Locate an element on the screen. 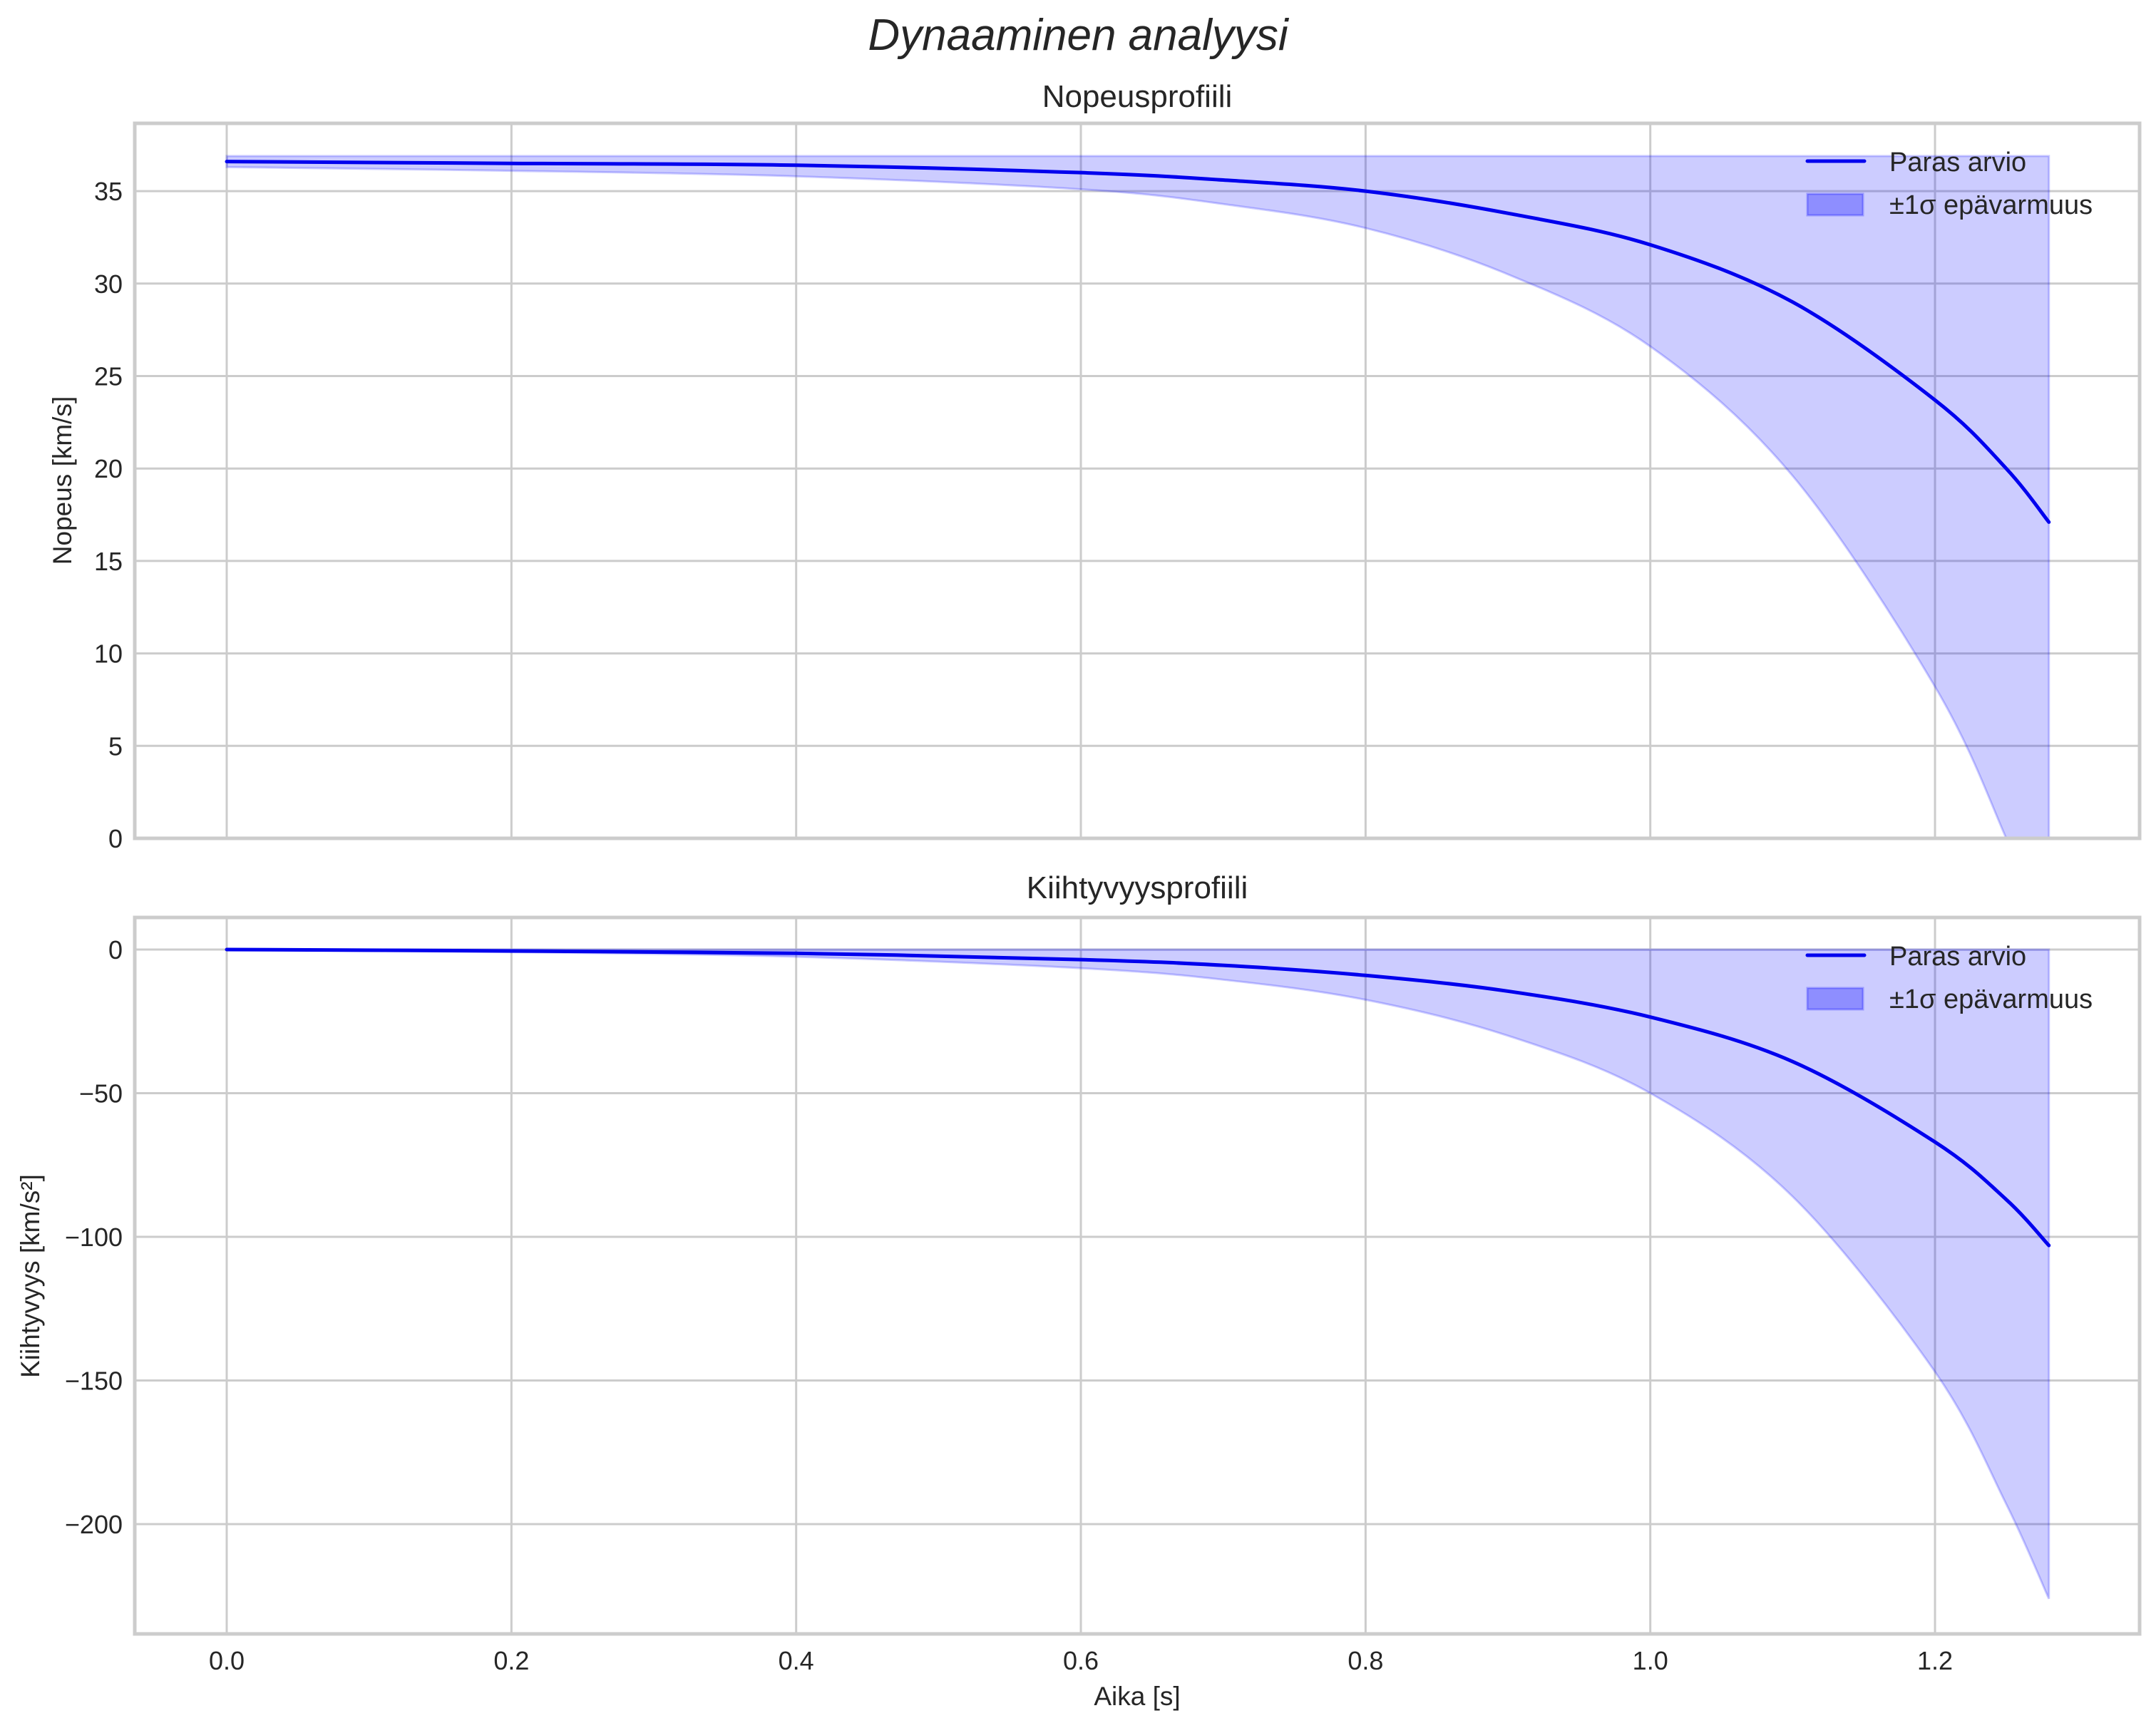 The width and height of the screenshot is (2156, 1728). acceleration-y-ticks: 0 −50 −100 −150 −200 is located at coordinates (94, 1237).